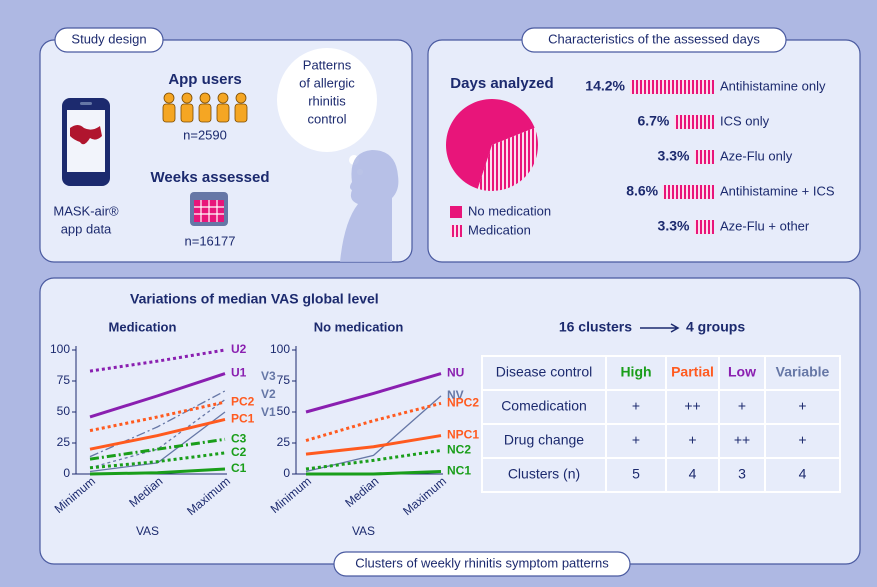 This screenshot has width=877, height=587. Describe the element at coordinates (359, 326) in the screenshot. I see `chart-title: No medication` at that location.